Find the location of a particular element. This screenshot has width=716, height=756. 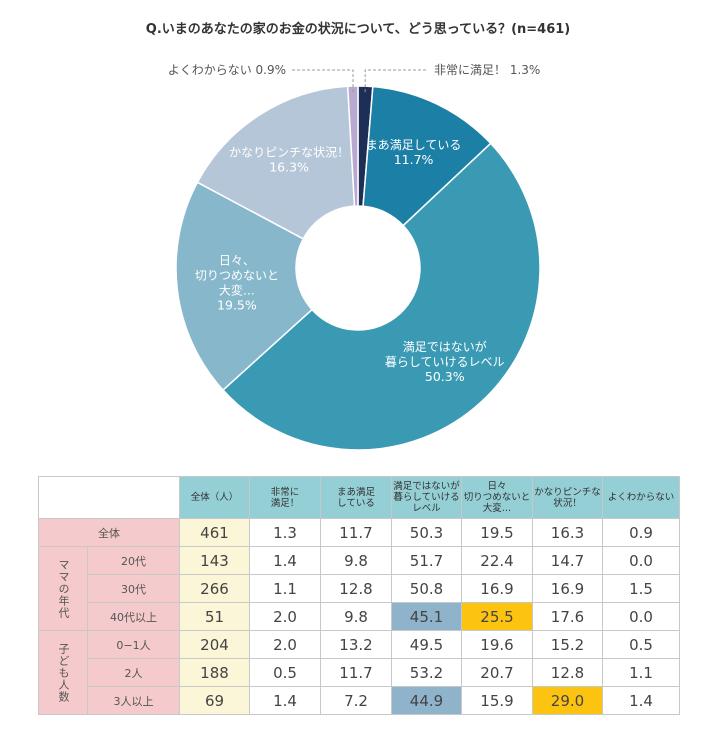

row-label: 3人以上 is located at coordinates (133, 700).